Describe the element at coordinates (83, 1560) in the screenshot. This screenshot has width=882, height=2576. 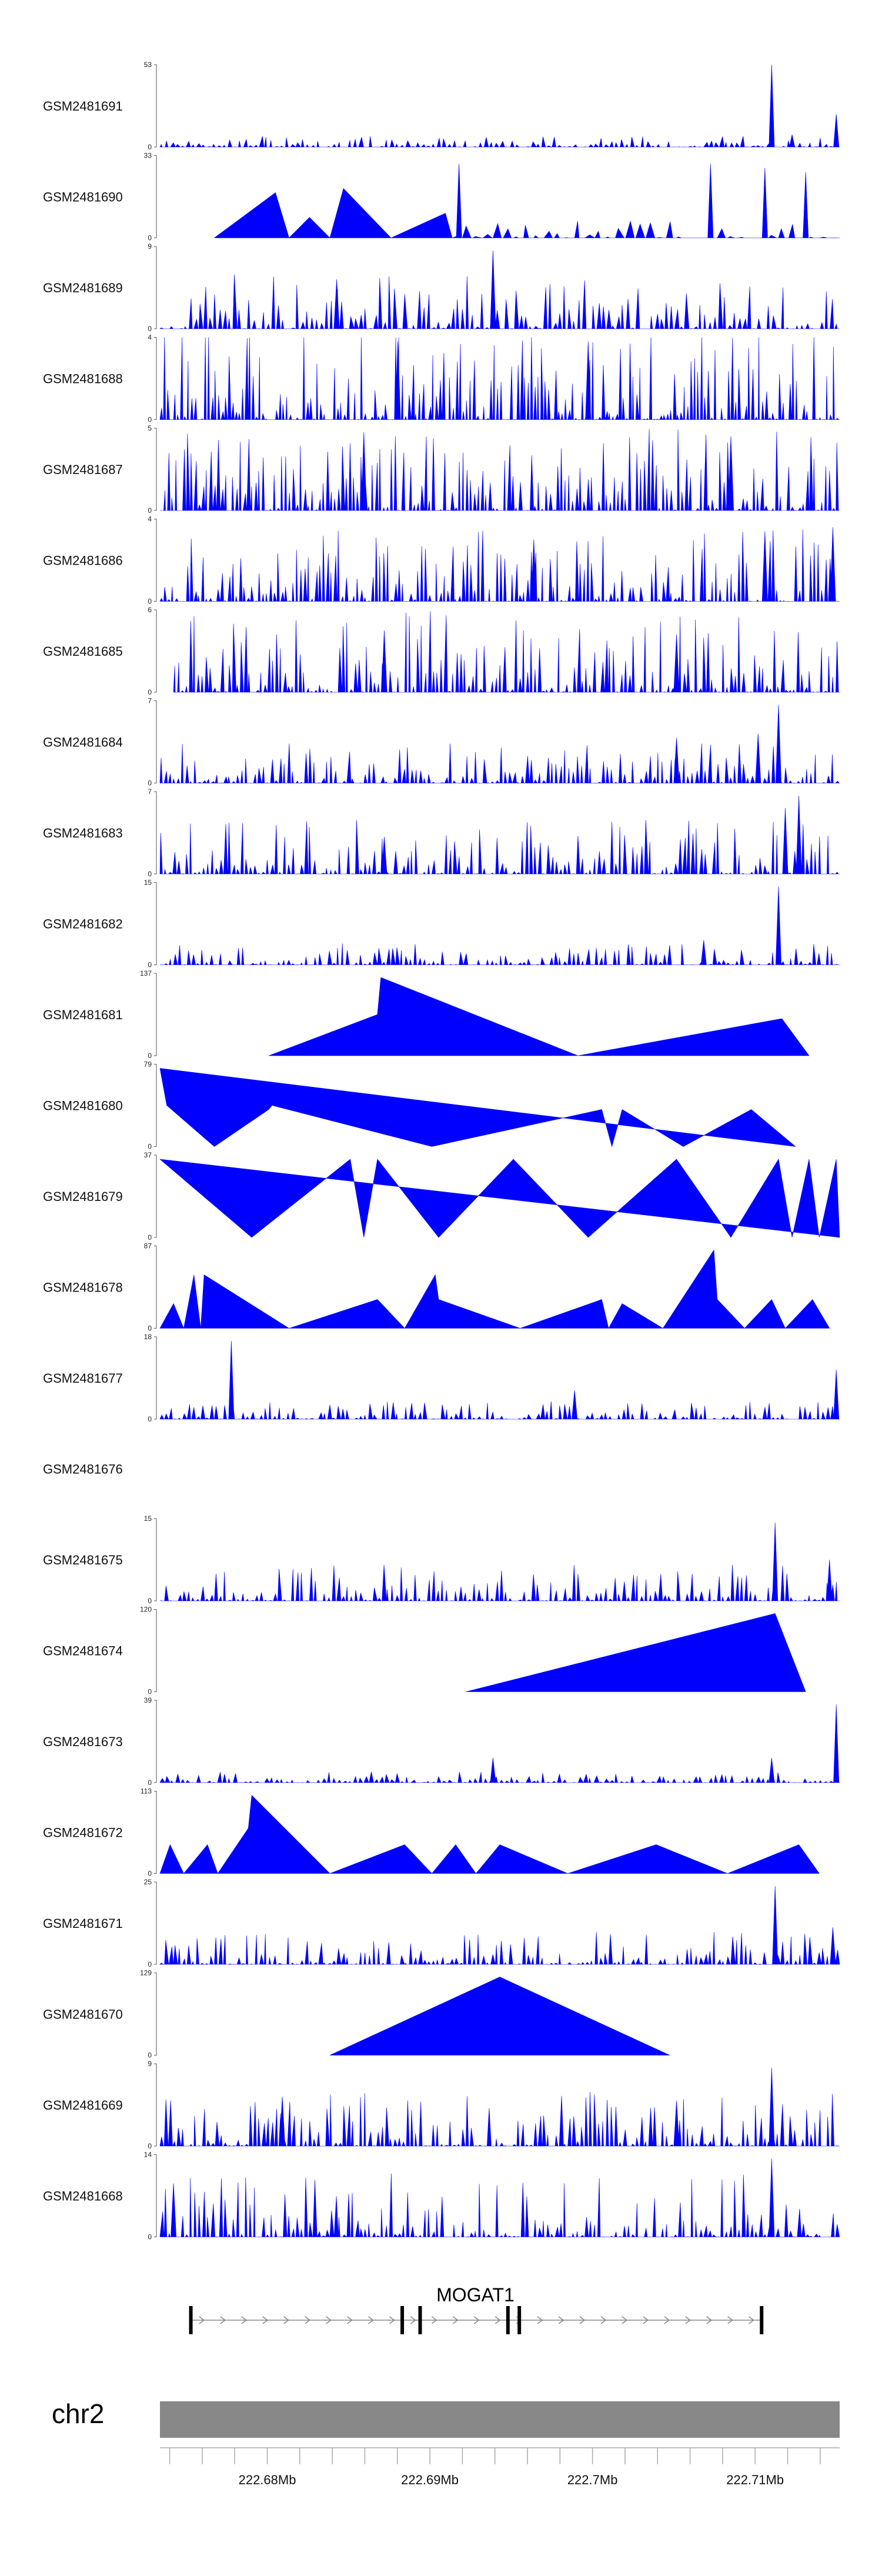
I see `track-label: GSM2481675` at that location.